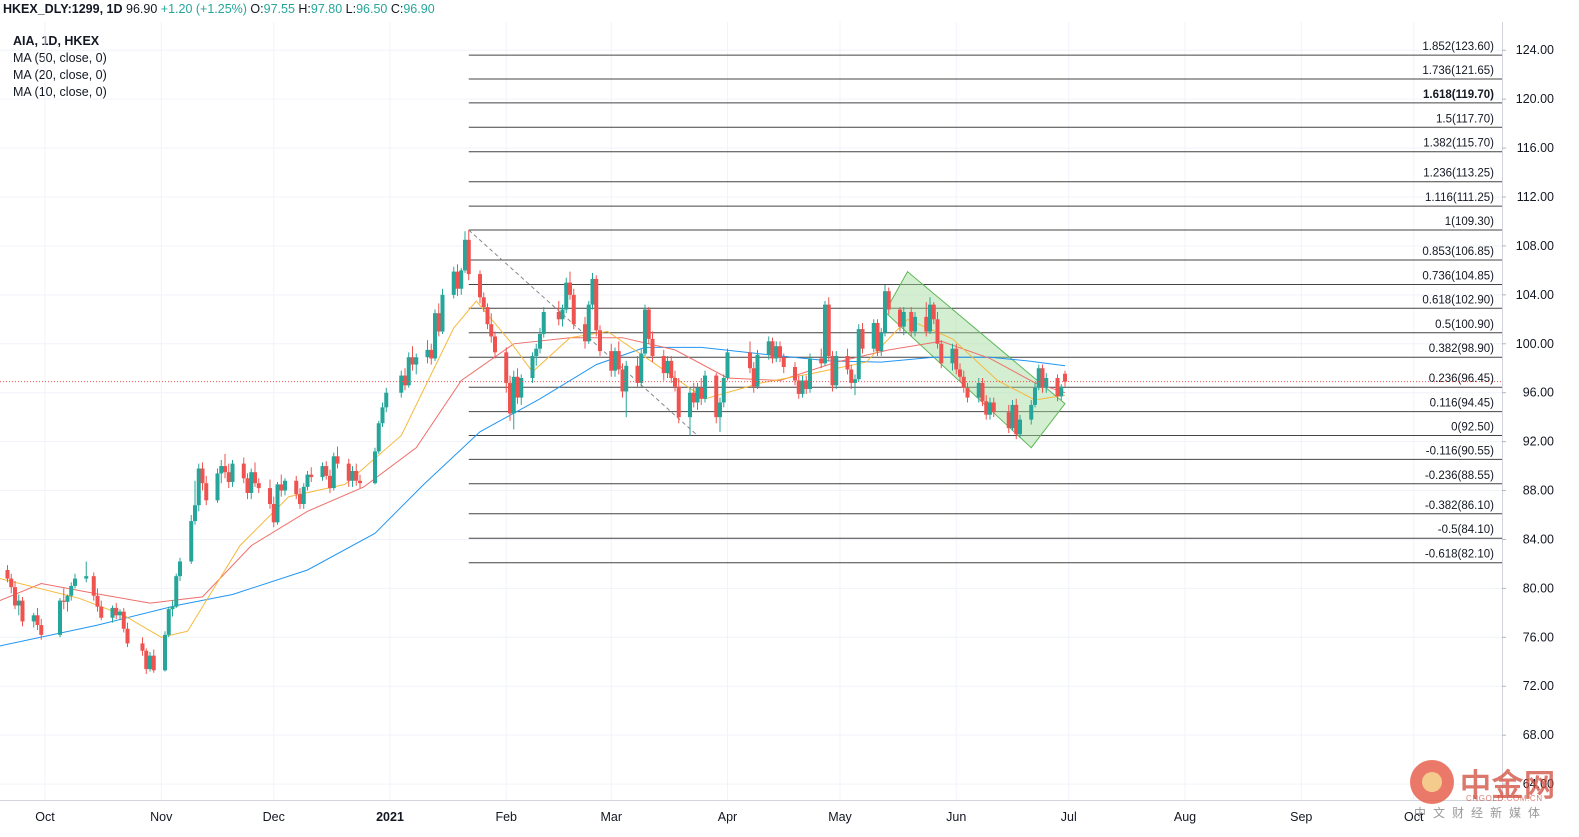 Image resolution: width=1579 pixels, height=837 pixels. I want to click on fib-level-label: 1.852(123.60), so click(1458, 47).